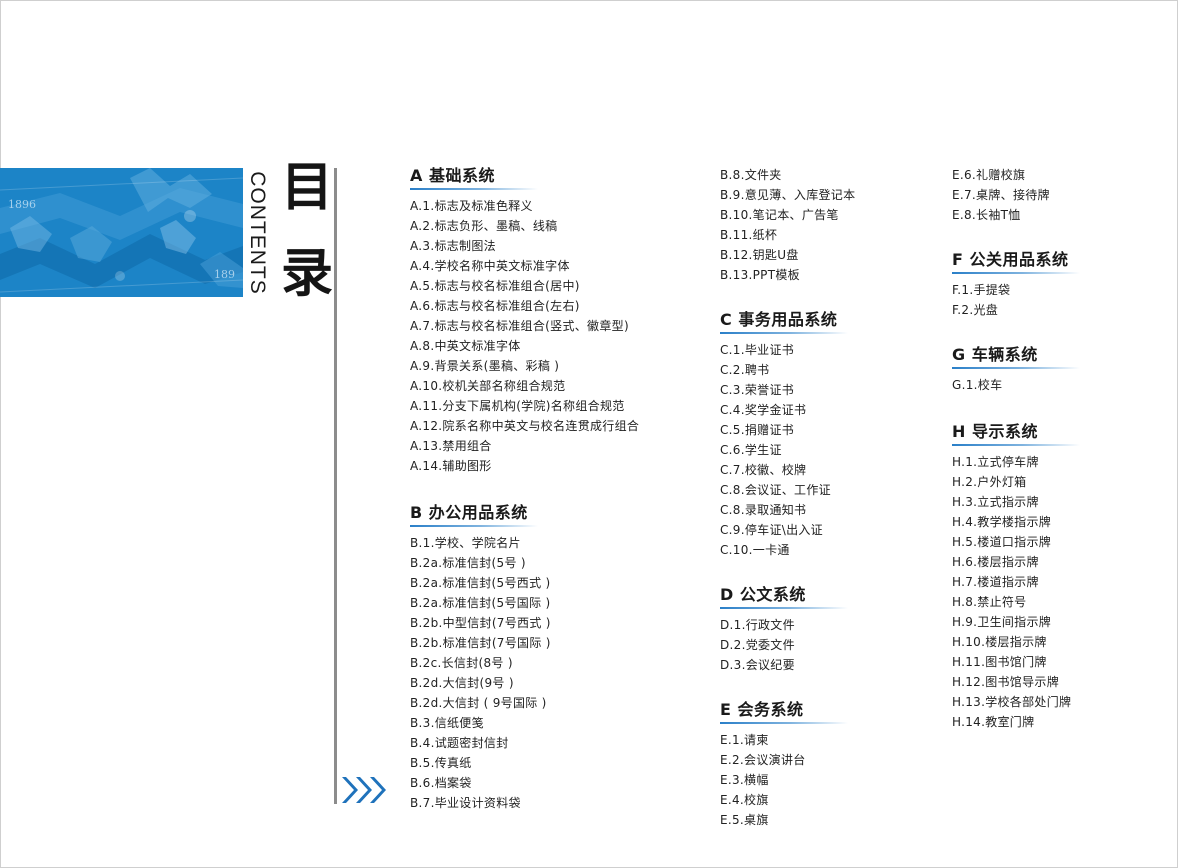 This screenshot has width=1178, height=868. Describe the element at coordinates (480, 623) in the screenshot. I see `toc-item: B.2b.中型信封(7号西式 )` at that location.